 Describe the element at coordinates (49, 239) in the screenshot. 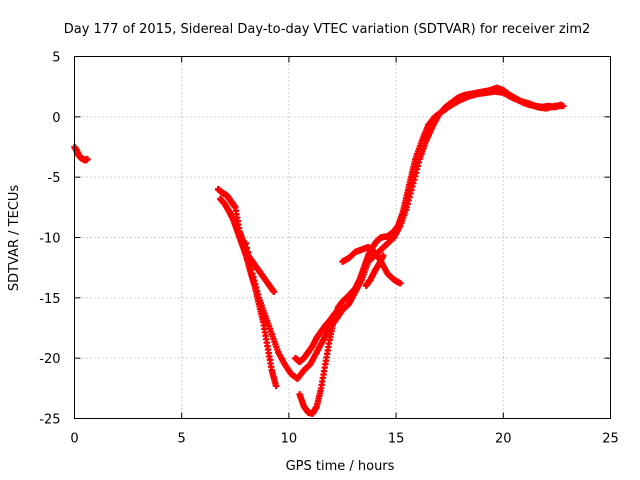

I see `y-tick-label: -10` at that location.